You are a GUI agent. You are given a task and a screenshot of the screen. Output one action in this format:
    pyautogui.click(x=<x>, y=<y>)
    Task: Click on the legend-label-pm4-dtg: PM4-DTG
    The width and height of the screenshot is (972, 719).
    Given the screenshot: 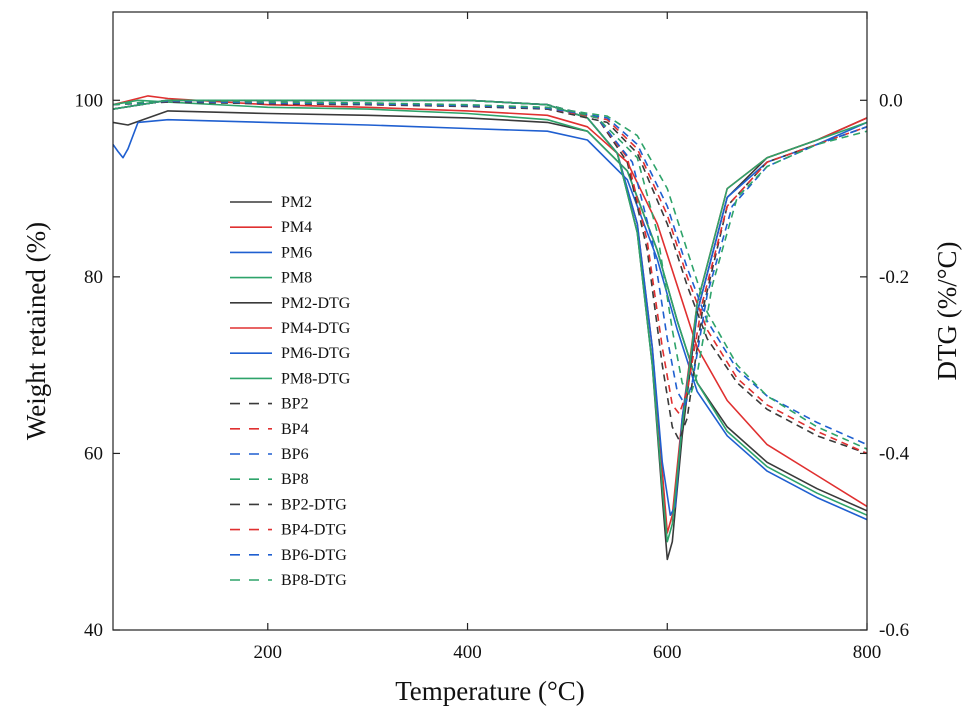 What is the action you would take?
    pyautogui.click(x=316, y=328)
    